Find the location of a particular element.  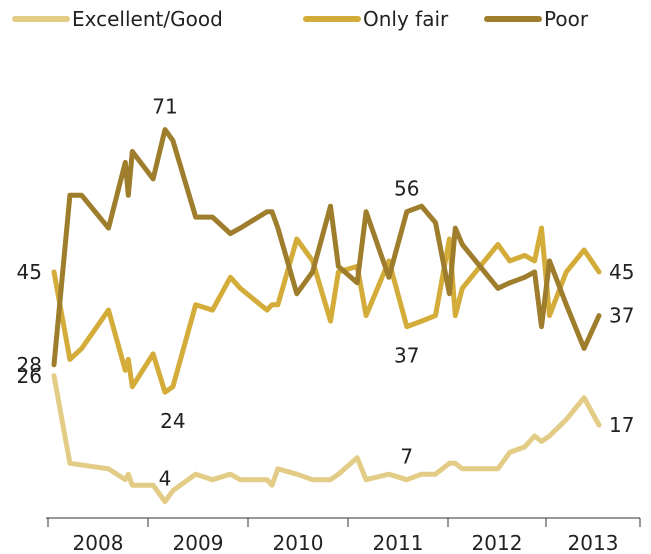

x-tick-label-2009: 2009 is located at coordinates (198, 542).